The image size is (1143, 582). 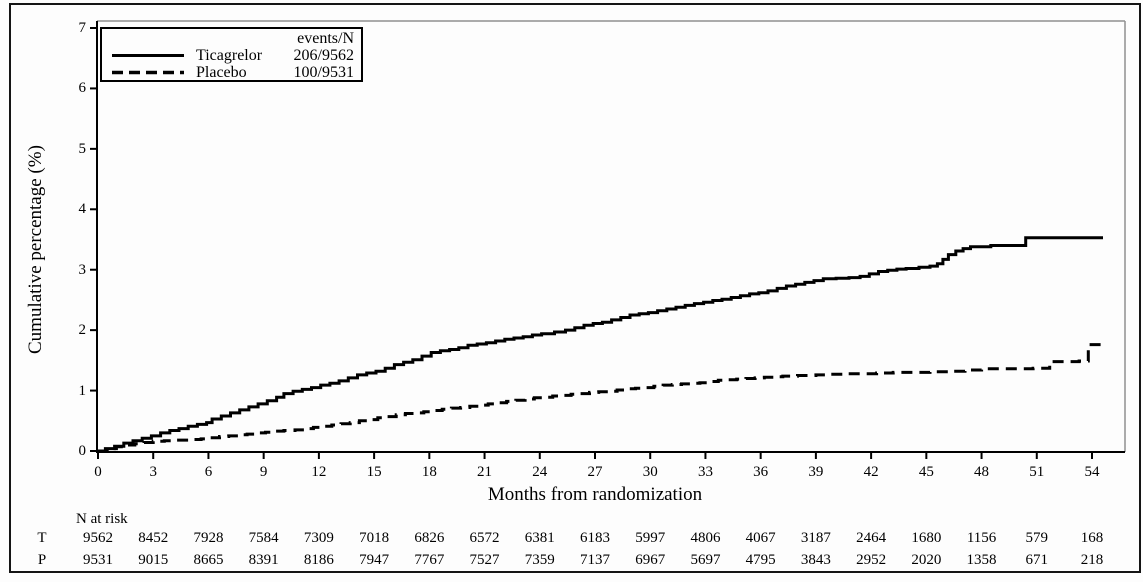 I want to click on risk-value: 671, so click(x=1037, y=560).